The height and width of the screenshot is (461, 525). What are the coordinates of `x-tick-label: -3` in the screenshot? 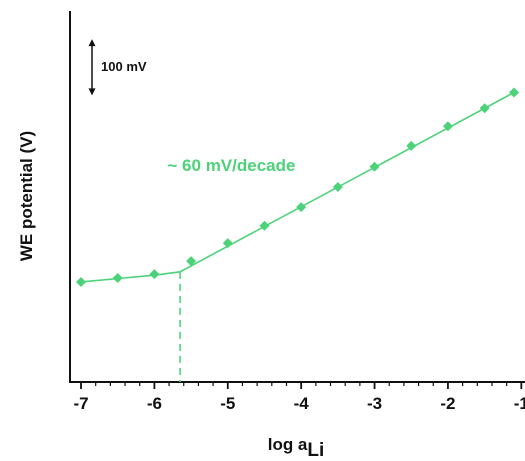 It's located at (374, 403).